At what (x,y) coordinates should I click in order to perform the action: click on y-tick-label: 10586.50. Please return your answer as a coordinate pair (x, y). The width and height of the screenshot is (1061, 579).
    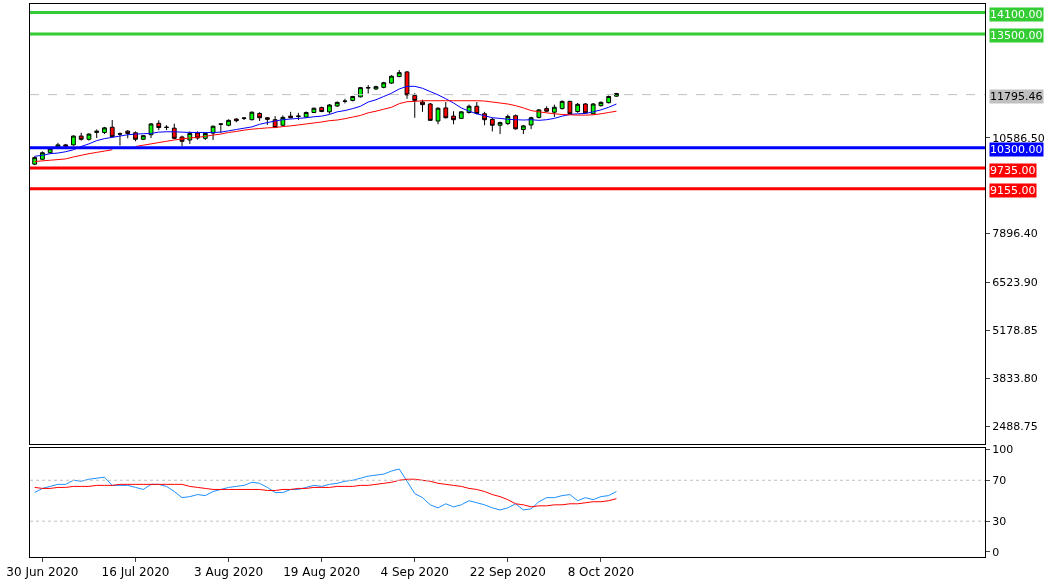
    Looking at the image, I should click on (1018, 138).